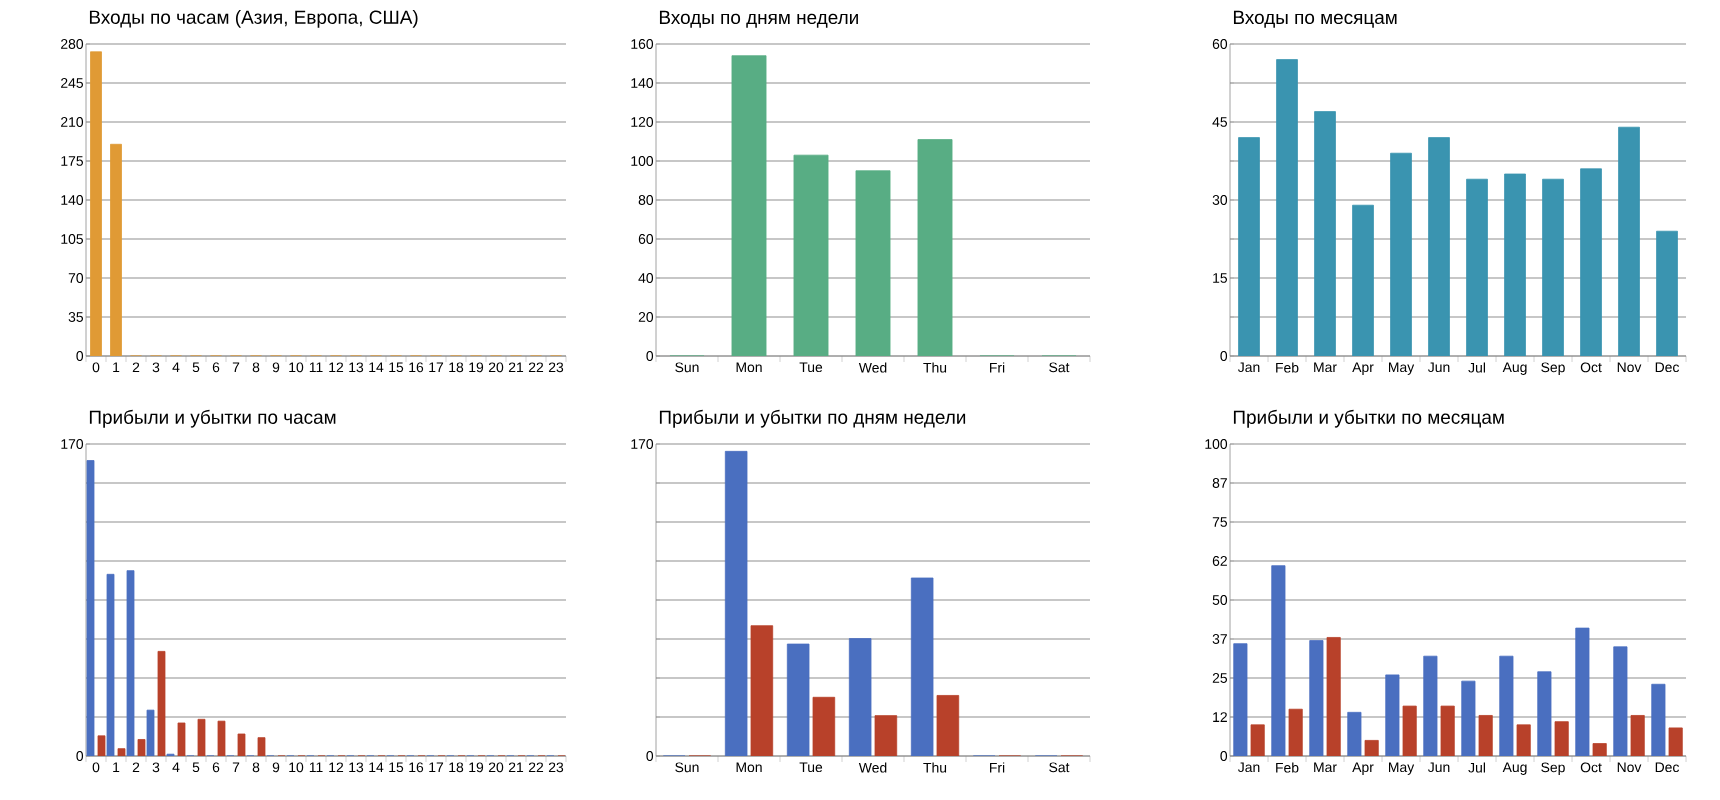 This screenshot has height=800, width=1720. Describe the element at coordinates (253, 19) in the screenshot. I see `chart-title: Входы по часам (Азия, Европа, США)` at that location.